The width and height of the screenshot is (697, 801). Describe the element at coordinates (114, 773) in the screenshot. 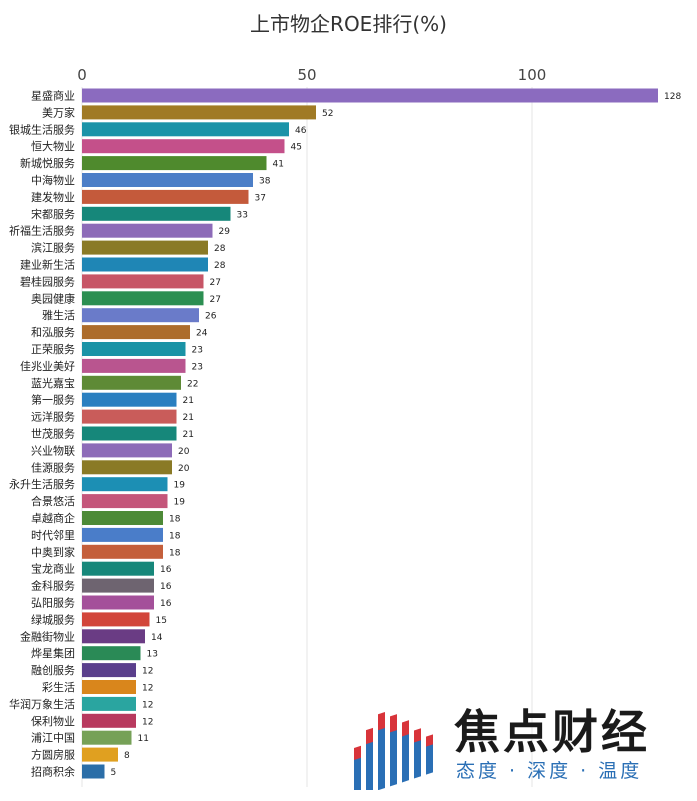

I see `value-label: 5` at that location.